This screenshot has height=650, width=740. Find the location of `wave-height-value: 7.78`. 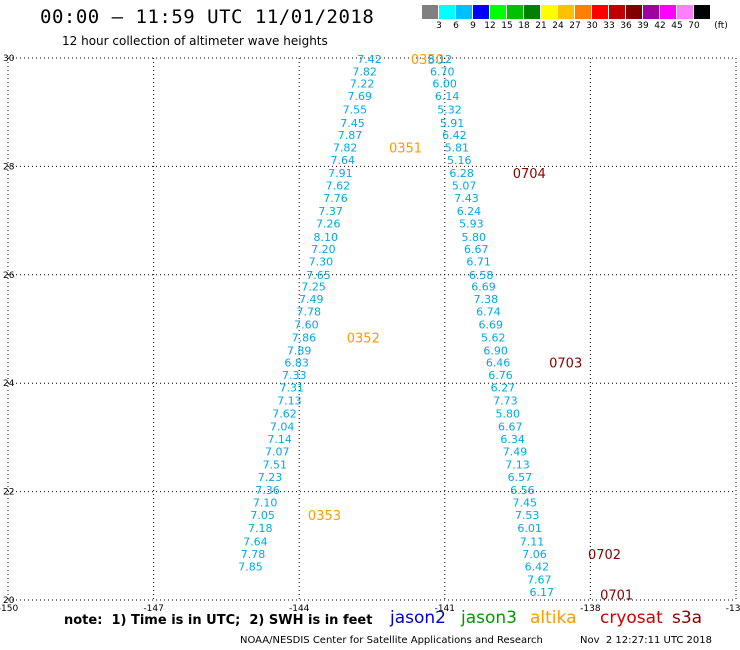

wave-height-value: 7.78 is located at coordinates (253, 554).